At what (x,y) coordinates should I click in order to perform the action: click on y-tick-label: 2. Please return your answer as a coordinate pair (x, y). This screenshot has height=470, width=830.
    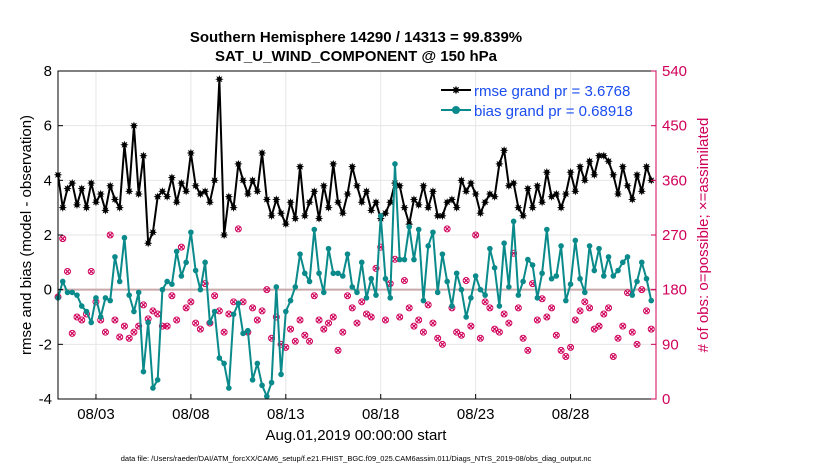
    Looking at the image, I should click on (48, 235).